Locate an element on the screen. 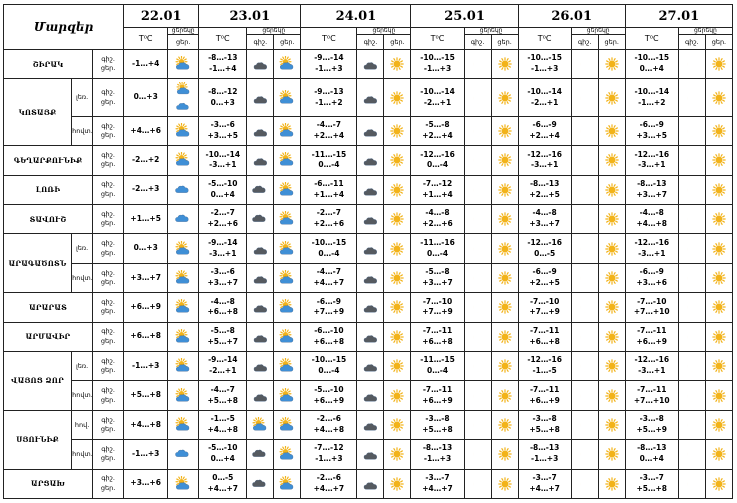 The height and width of the screenshot is (503, 737). temp-value: -3…-6 is located at coordinates (222, 125).